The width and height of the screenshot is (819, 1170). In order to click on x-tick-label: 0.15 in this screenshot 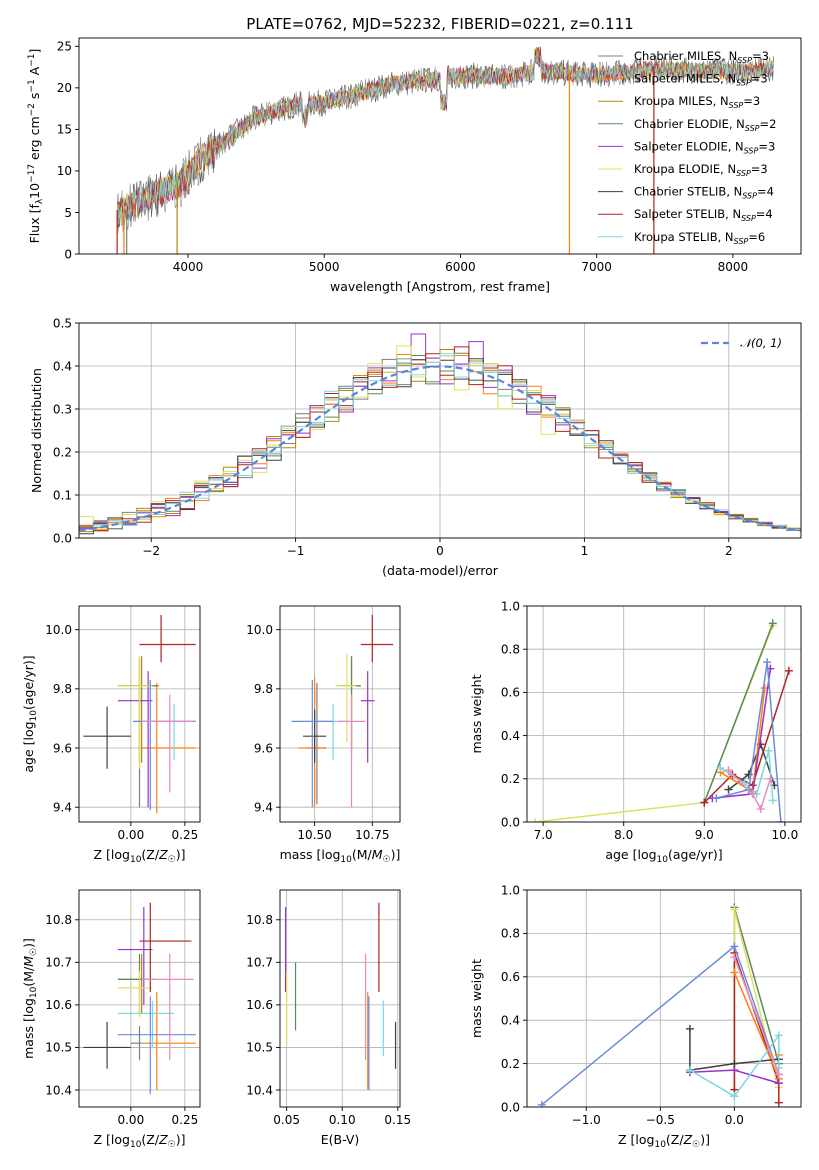, I will do `click(397, 1120)`.